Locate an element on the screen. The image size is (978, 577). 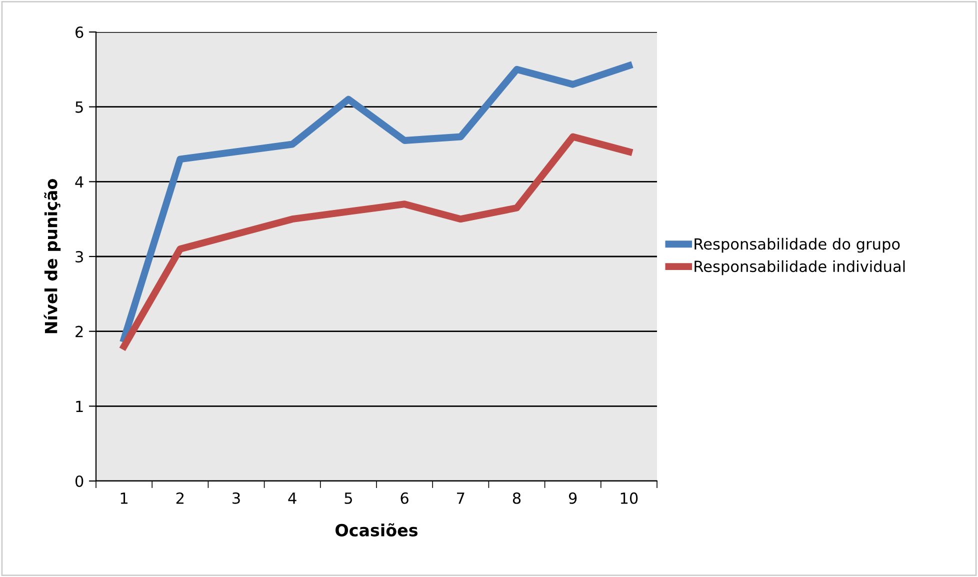
x-tick-label: 5 is located at coordinates (348, 498).